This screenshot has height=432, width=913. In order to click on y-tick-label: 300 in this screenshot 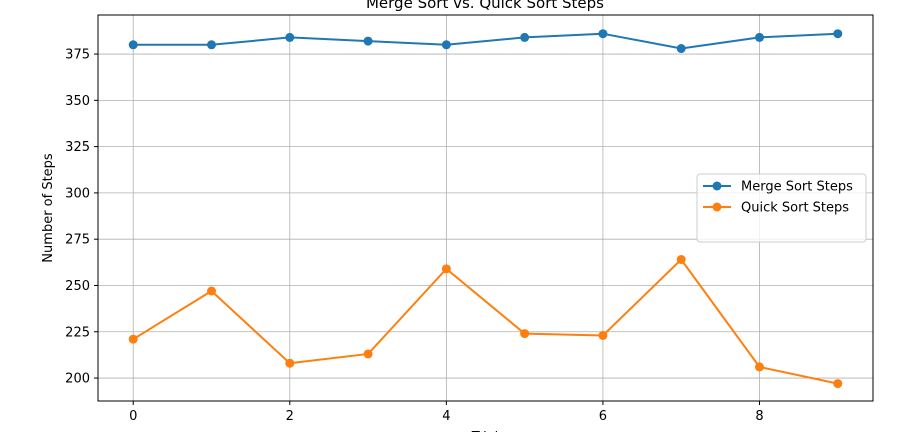, I will do `click(77, 193)`.